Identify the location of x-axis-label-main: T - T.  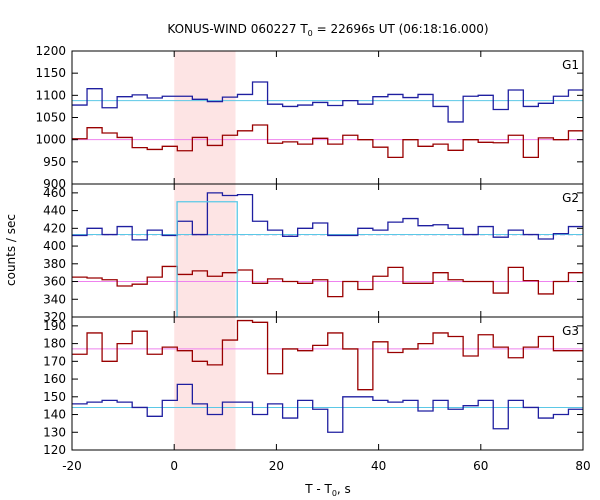
(318, 489).